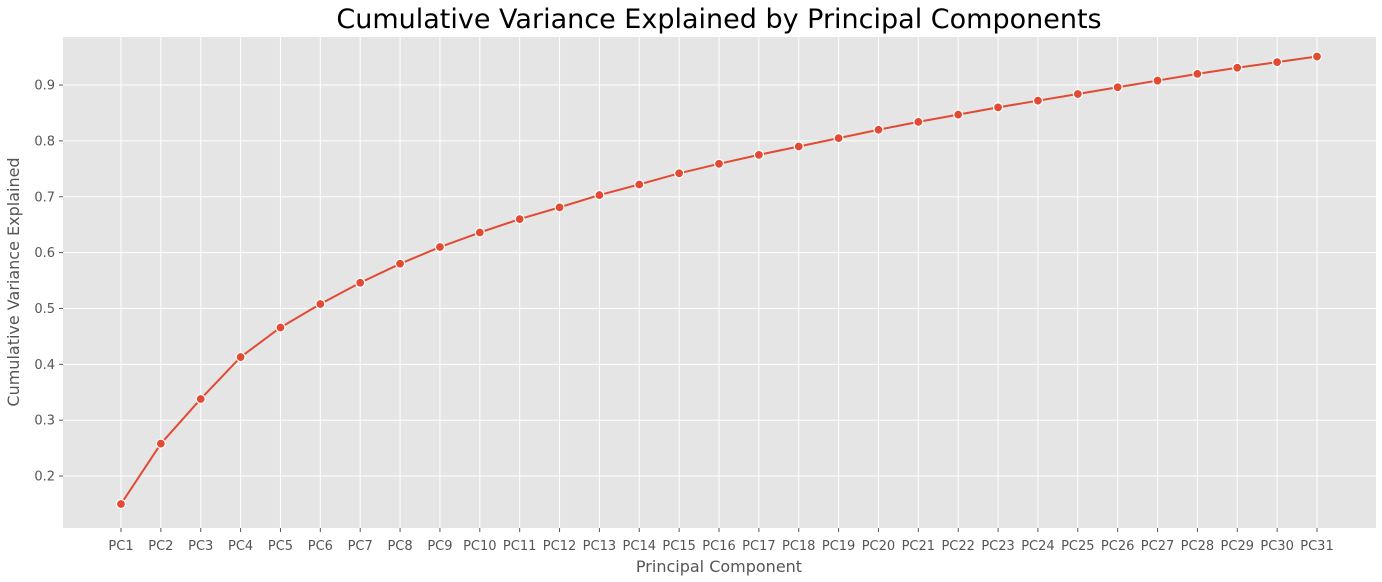  I want to click on x-tick-label: PC20, so click(878, 546).